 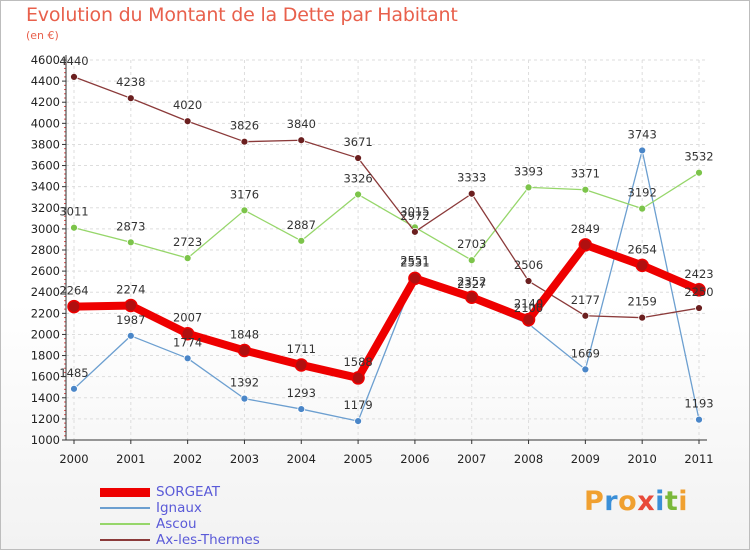 I want to click on data-label: 1848, so click(x=244, y=334).